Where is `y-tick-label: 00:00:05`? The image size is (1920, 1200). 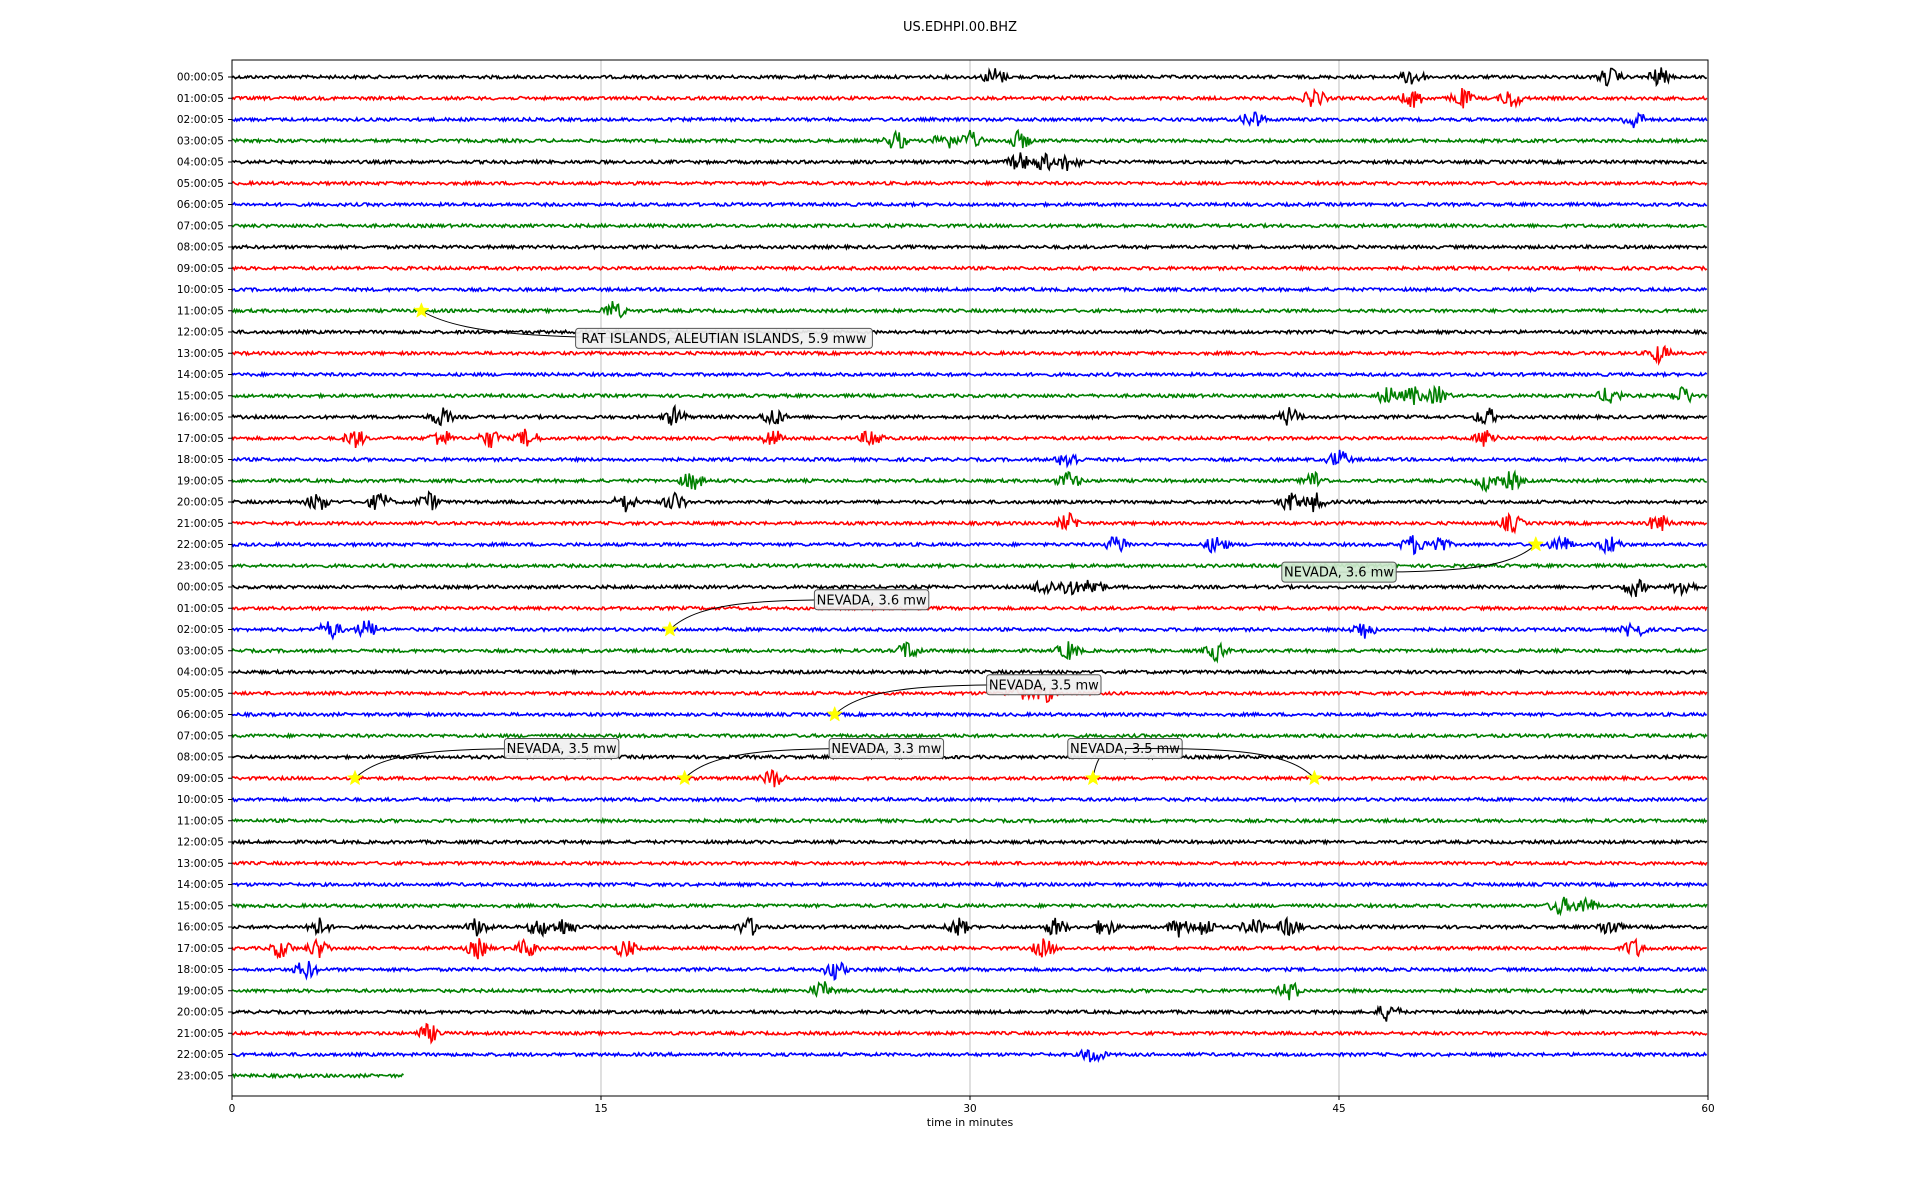 y-tick-label: 00:00:05 is located at coordinates (200, 588).